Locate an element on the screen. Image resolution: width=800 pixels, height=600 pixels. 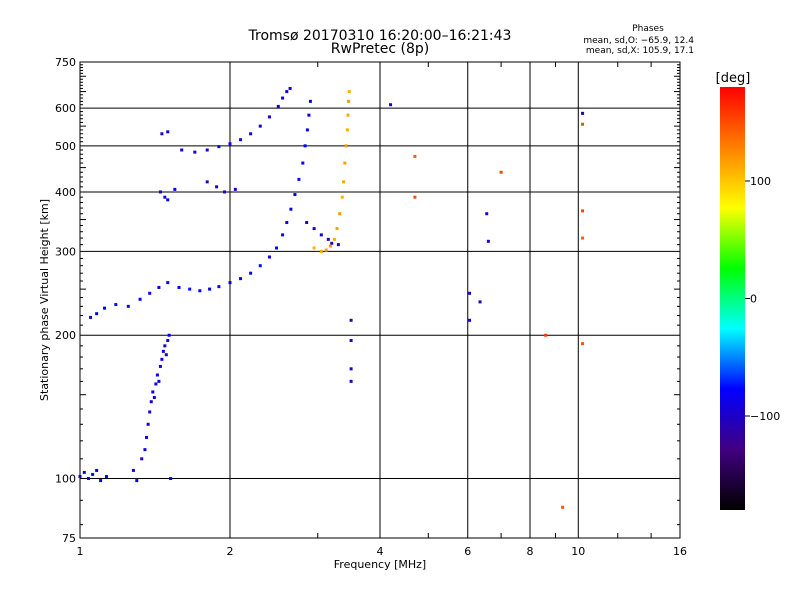
x-tick-label: 1 is located at coordinates (80, 551).